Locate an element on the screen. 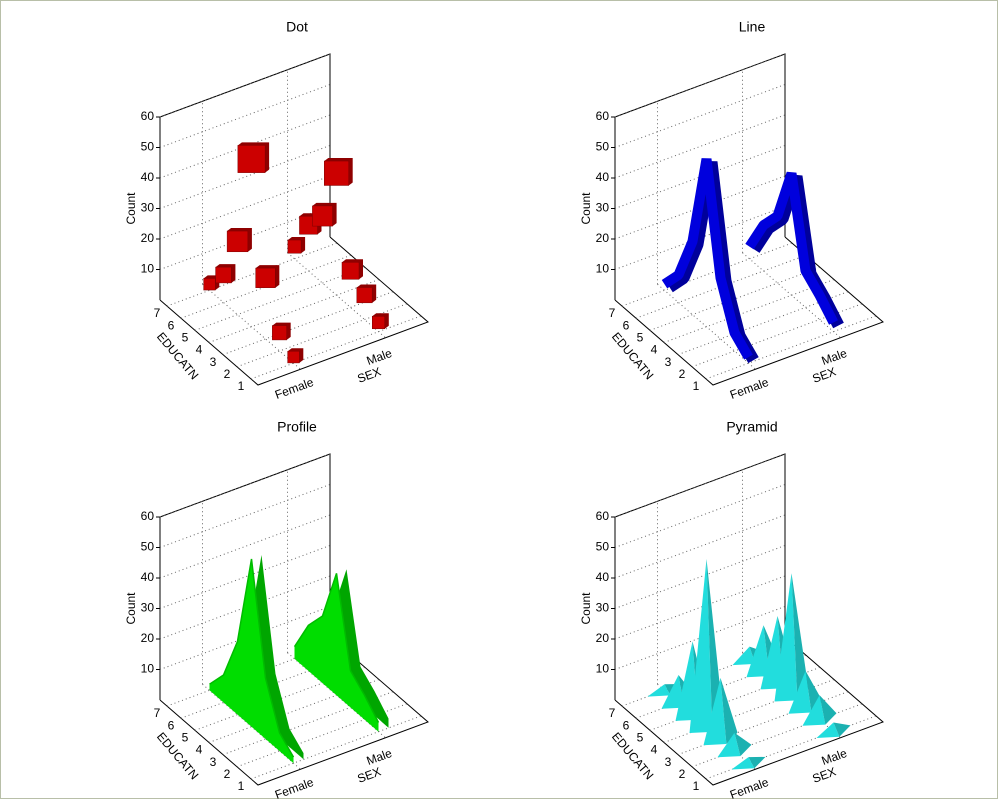 Image resolution: width=998 pixels, height=799 pixels. chart-title: Pyramid is located at coordinates (751, 427).